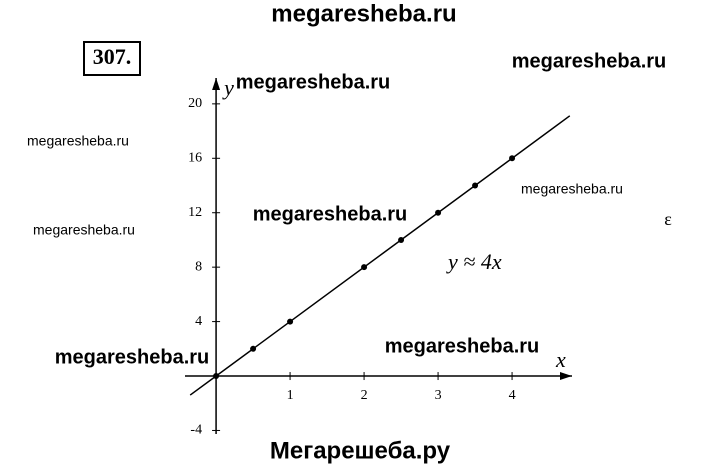 Image resolution: width=720 pixels, height=471 pixels. What do you see at coordinates (668, 219) in the screenshot?
I see `margin-mark: ε` at bounding box center [668, 219].